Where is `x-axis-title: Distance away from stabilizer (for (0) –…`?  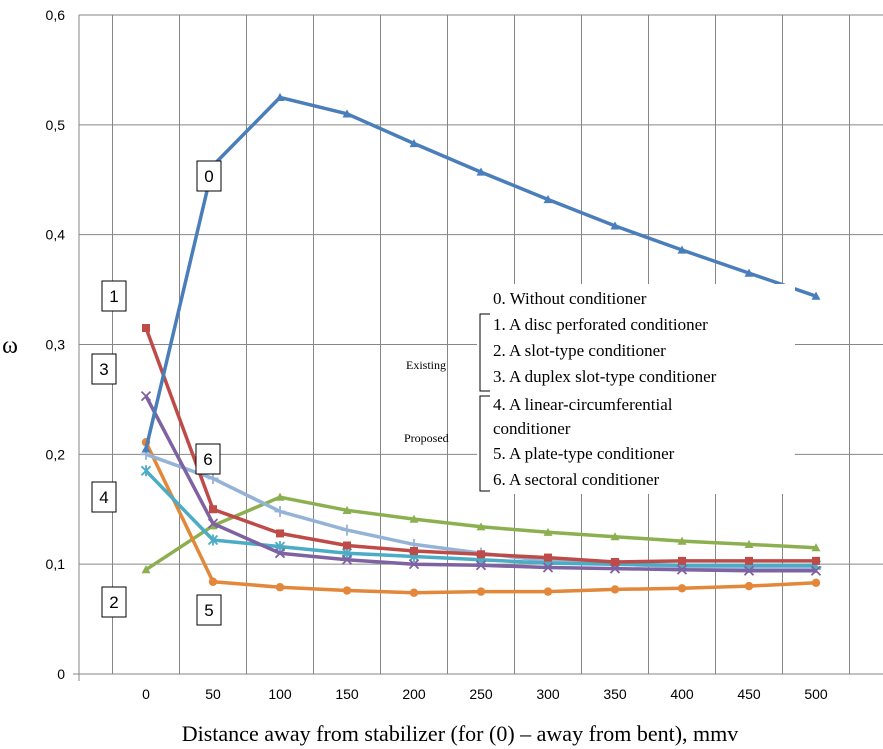 x-axis-title: Distance away from stabilizer (for (0) –… is located at coordinates (460, 733).